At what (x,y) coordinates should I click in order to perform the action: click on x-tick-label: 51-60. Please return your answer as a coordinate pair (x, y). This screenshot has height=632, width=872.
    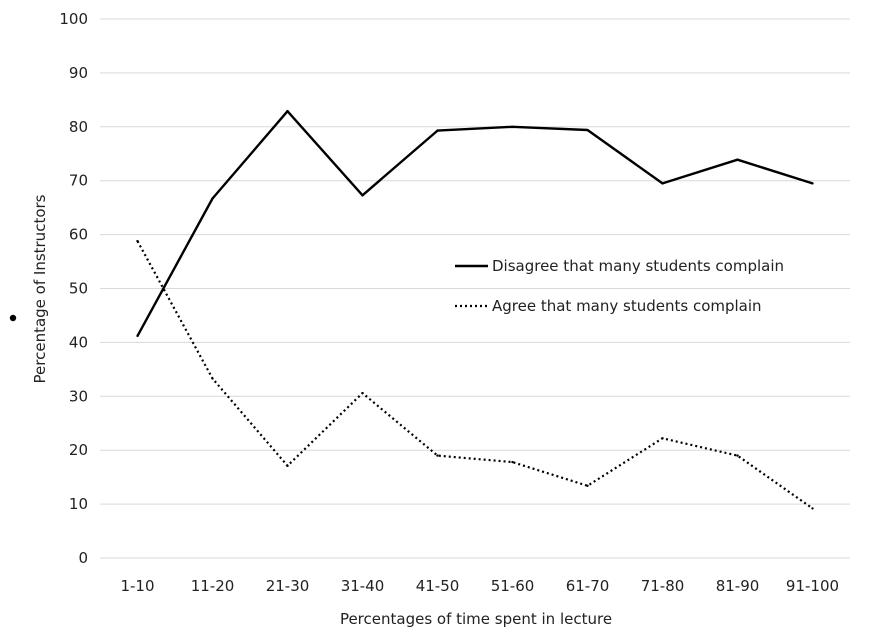
    Looking at the image, I should click on (513, 586).